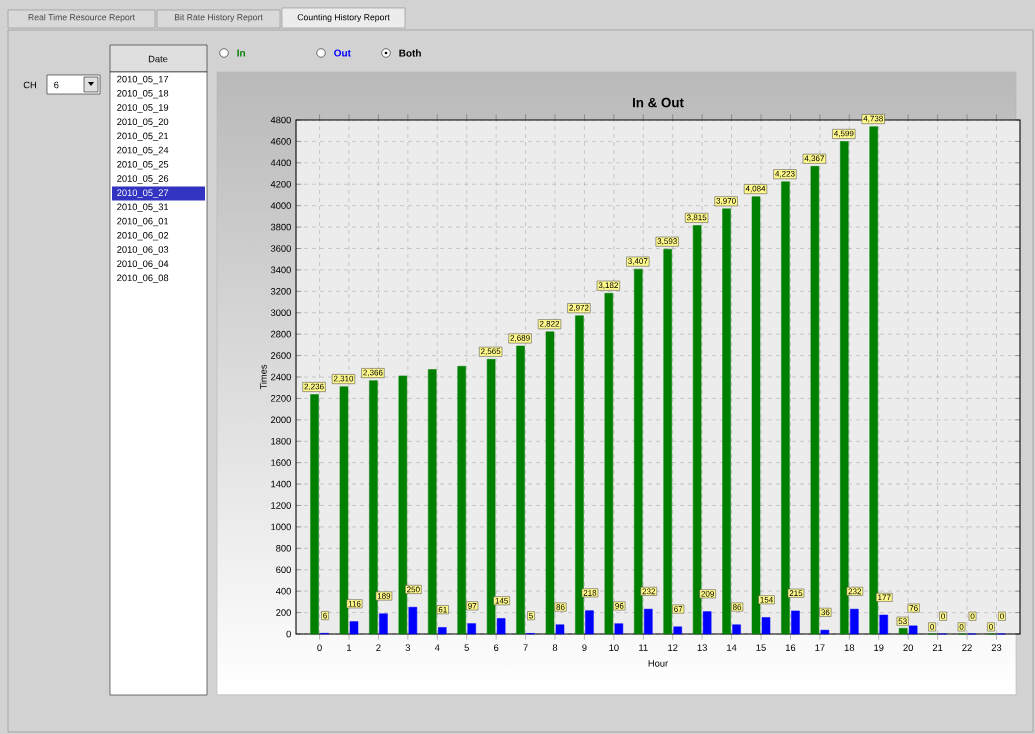  Describe the element at coordinates (755, 189) in the screenshot. I see `data-label: 4,084` at that location.